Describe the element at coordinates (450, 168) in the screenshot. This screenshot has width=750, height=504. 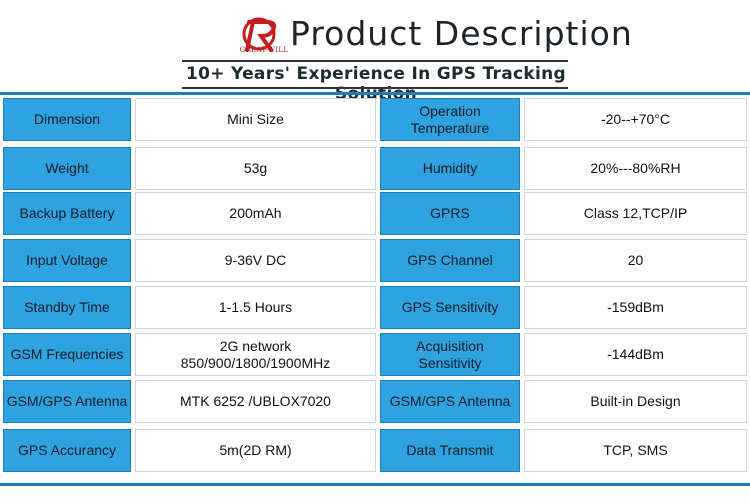
I see `spec-label: Humidity` at that location.